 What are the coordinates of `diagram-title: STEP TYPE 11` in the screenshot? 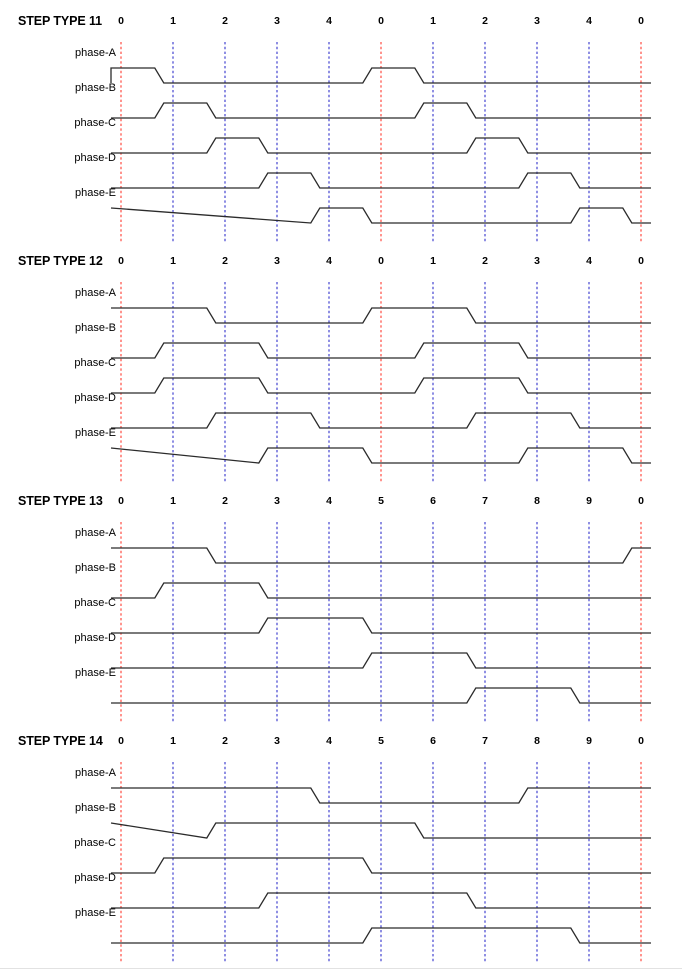 It's located at (60, 21).